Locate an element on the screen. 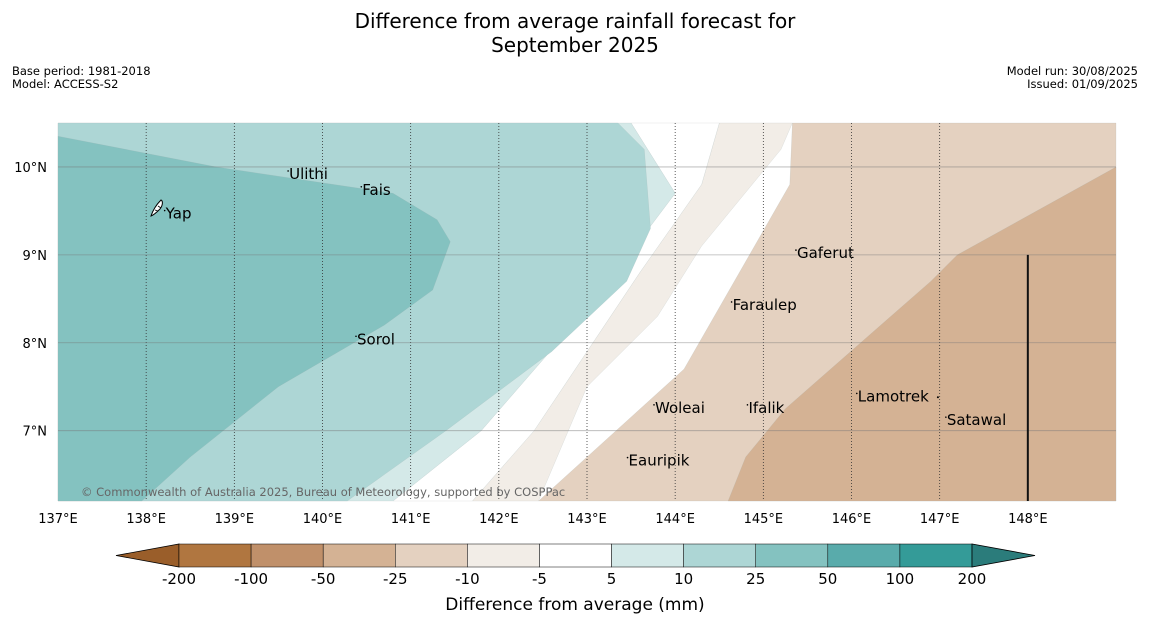  model-run: Model run: 30/08/2025 is located at coordinates (1072, 71).